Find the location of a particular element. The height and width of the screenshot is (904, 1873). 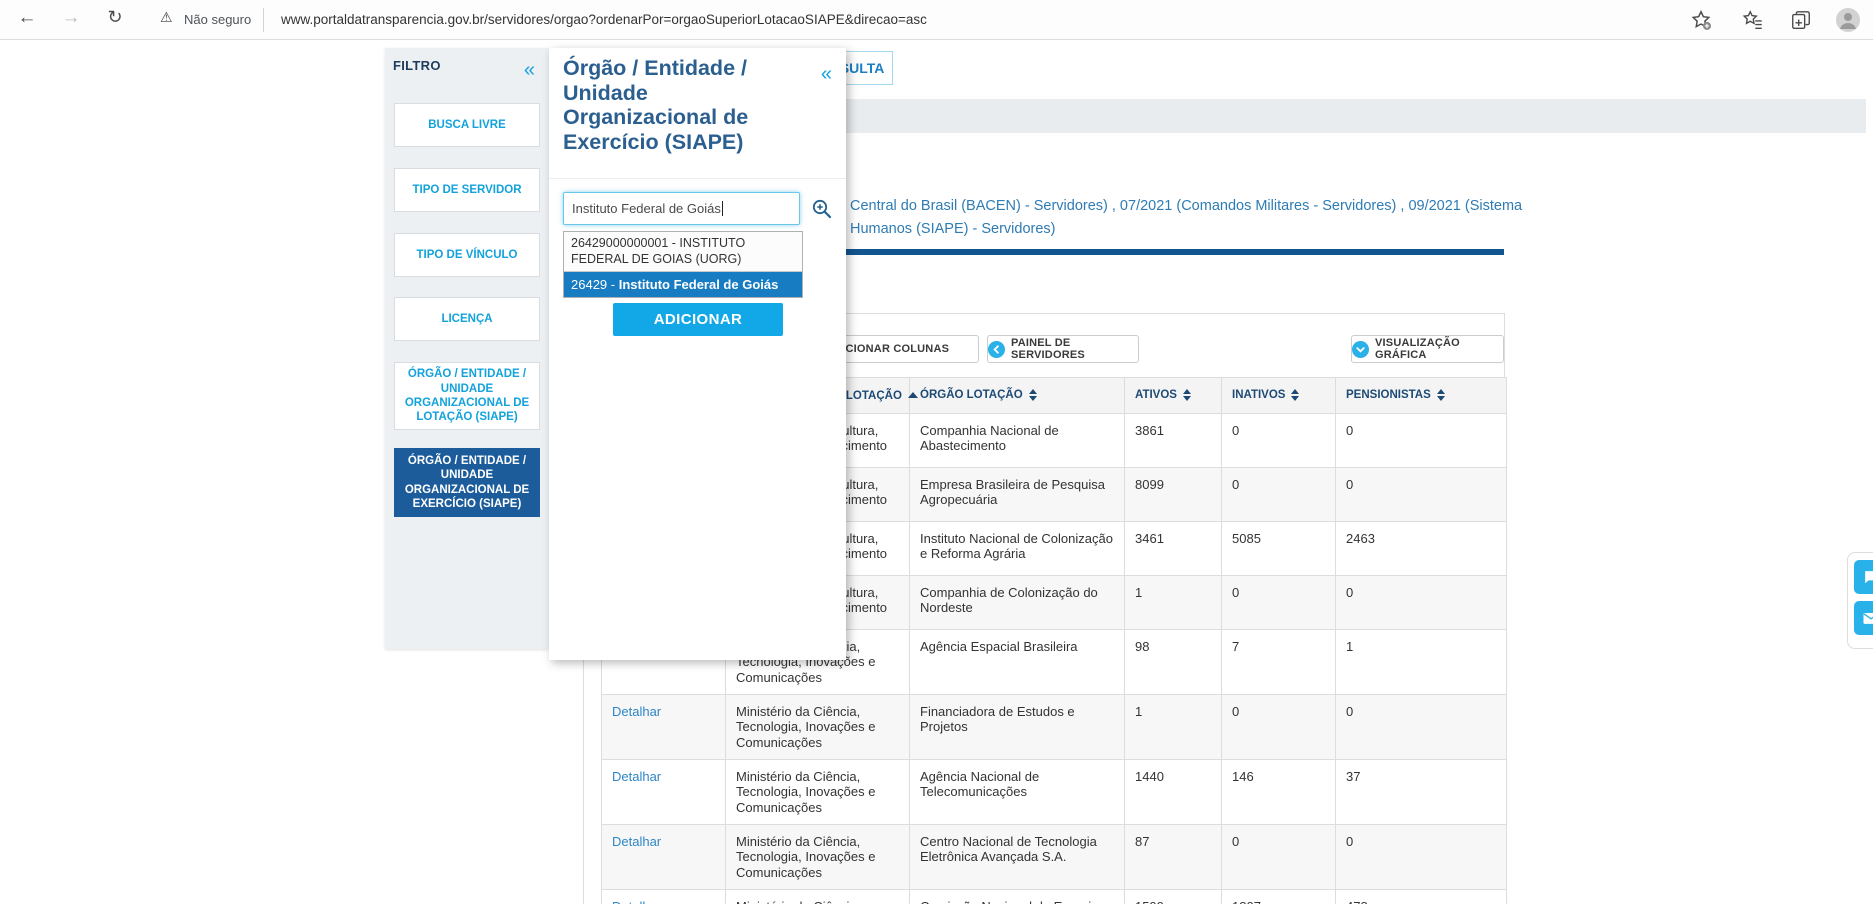

data-origin-text-line2: Humanos (SIAPE) - Servidores) is located at coordinates (953, 229).